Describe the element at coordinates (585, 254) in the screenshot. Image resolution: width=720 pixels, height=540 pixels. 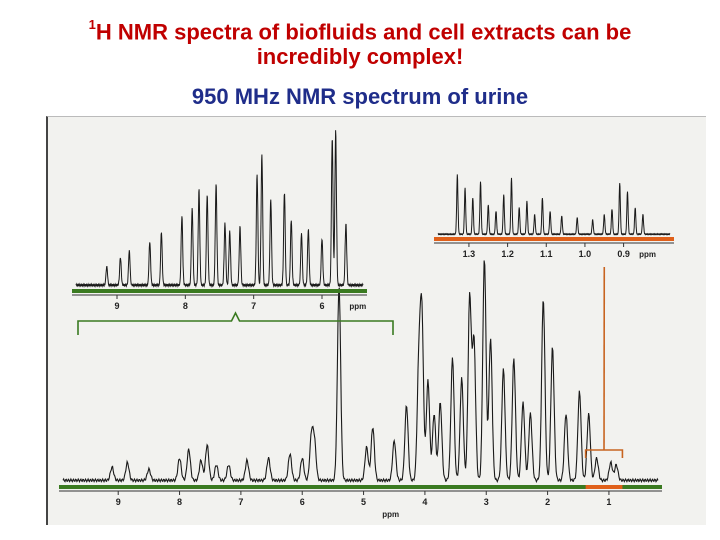
I see `tick-label-2-3: 1.0` at that location.